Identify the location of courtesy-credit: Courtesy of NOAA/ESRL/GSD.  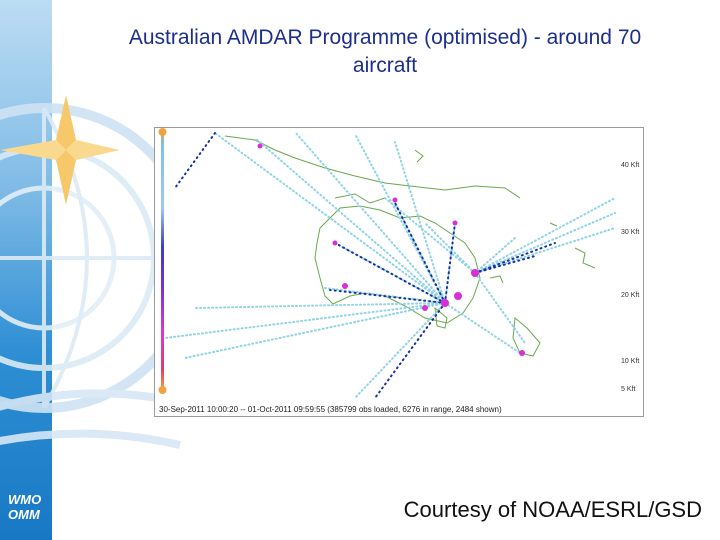
(552, 509).